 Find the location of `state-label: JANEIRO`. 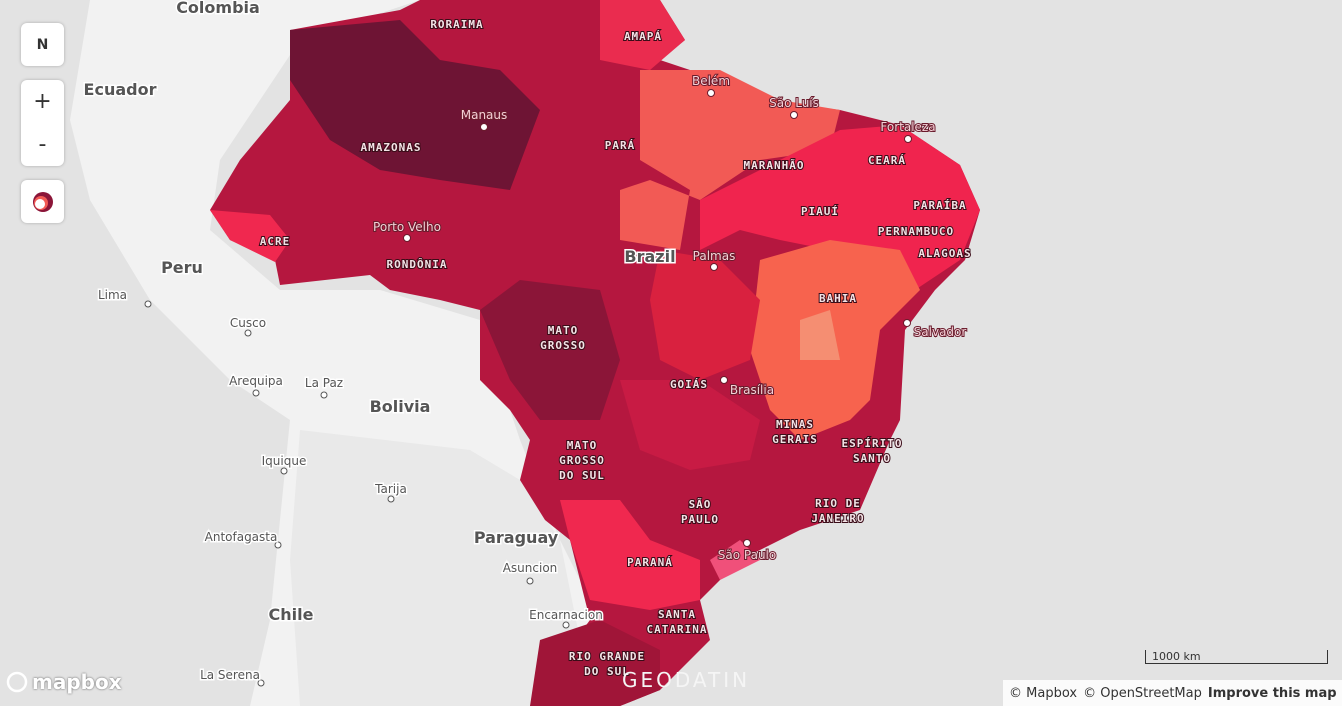

state-label: JANEIRO is located at coordinates (837, 518).